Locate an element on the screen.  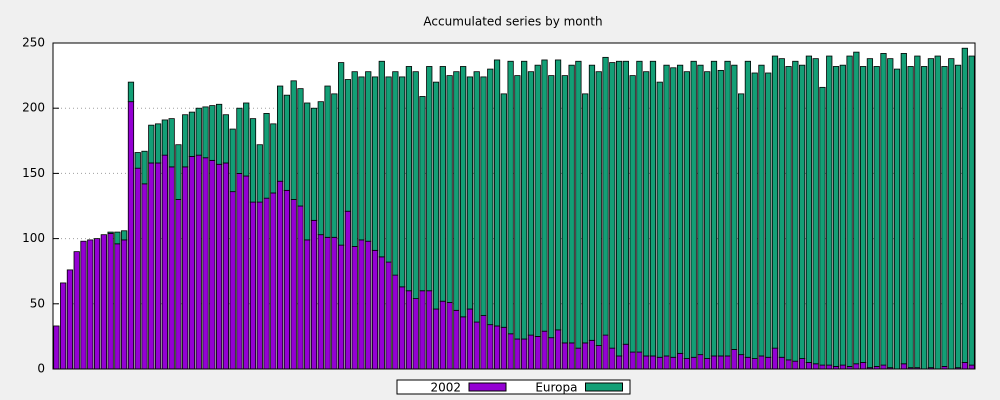
legend-swatch is located at coordinates (487, 387).